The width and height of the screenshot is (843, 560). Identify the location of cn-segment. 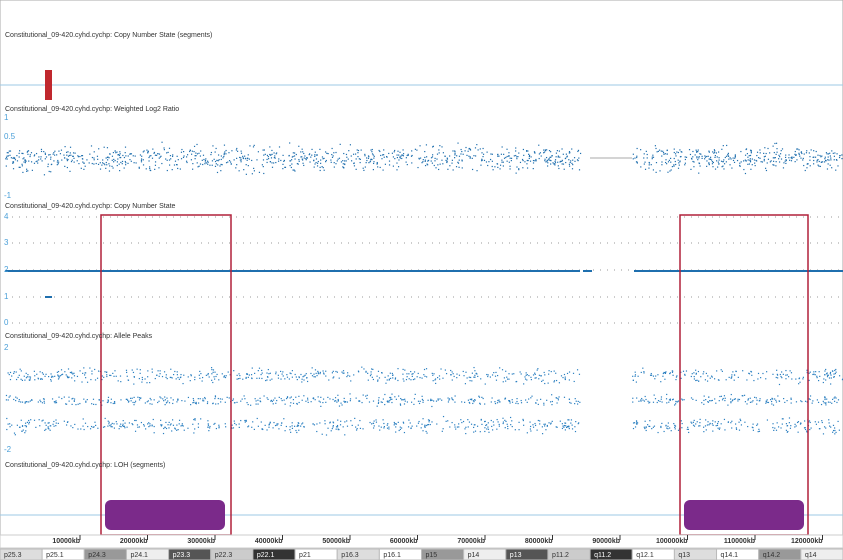
(48, 85).